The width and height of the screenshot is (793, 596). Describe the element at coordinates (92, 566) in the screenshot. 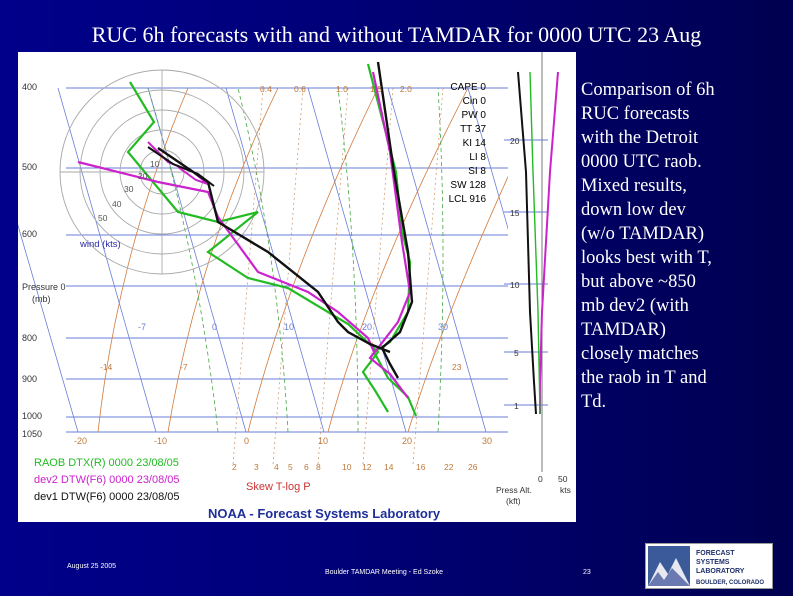

I see `footer-date: August 25 2005` at that location.